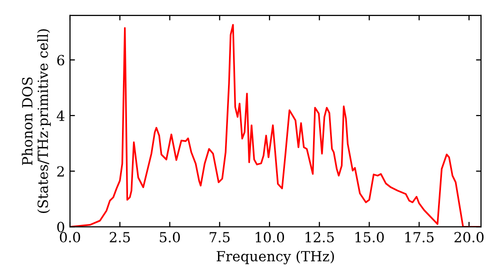  I want to click on y-tick-label: 0, so click(60, 227).